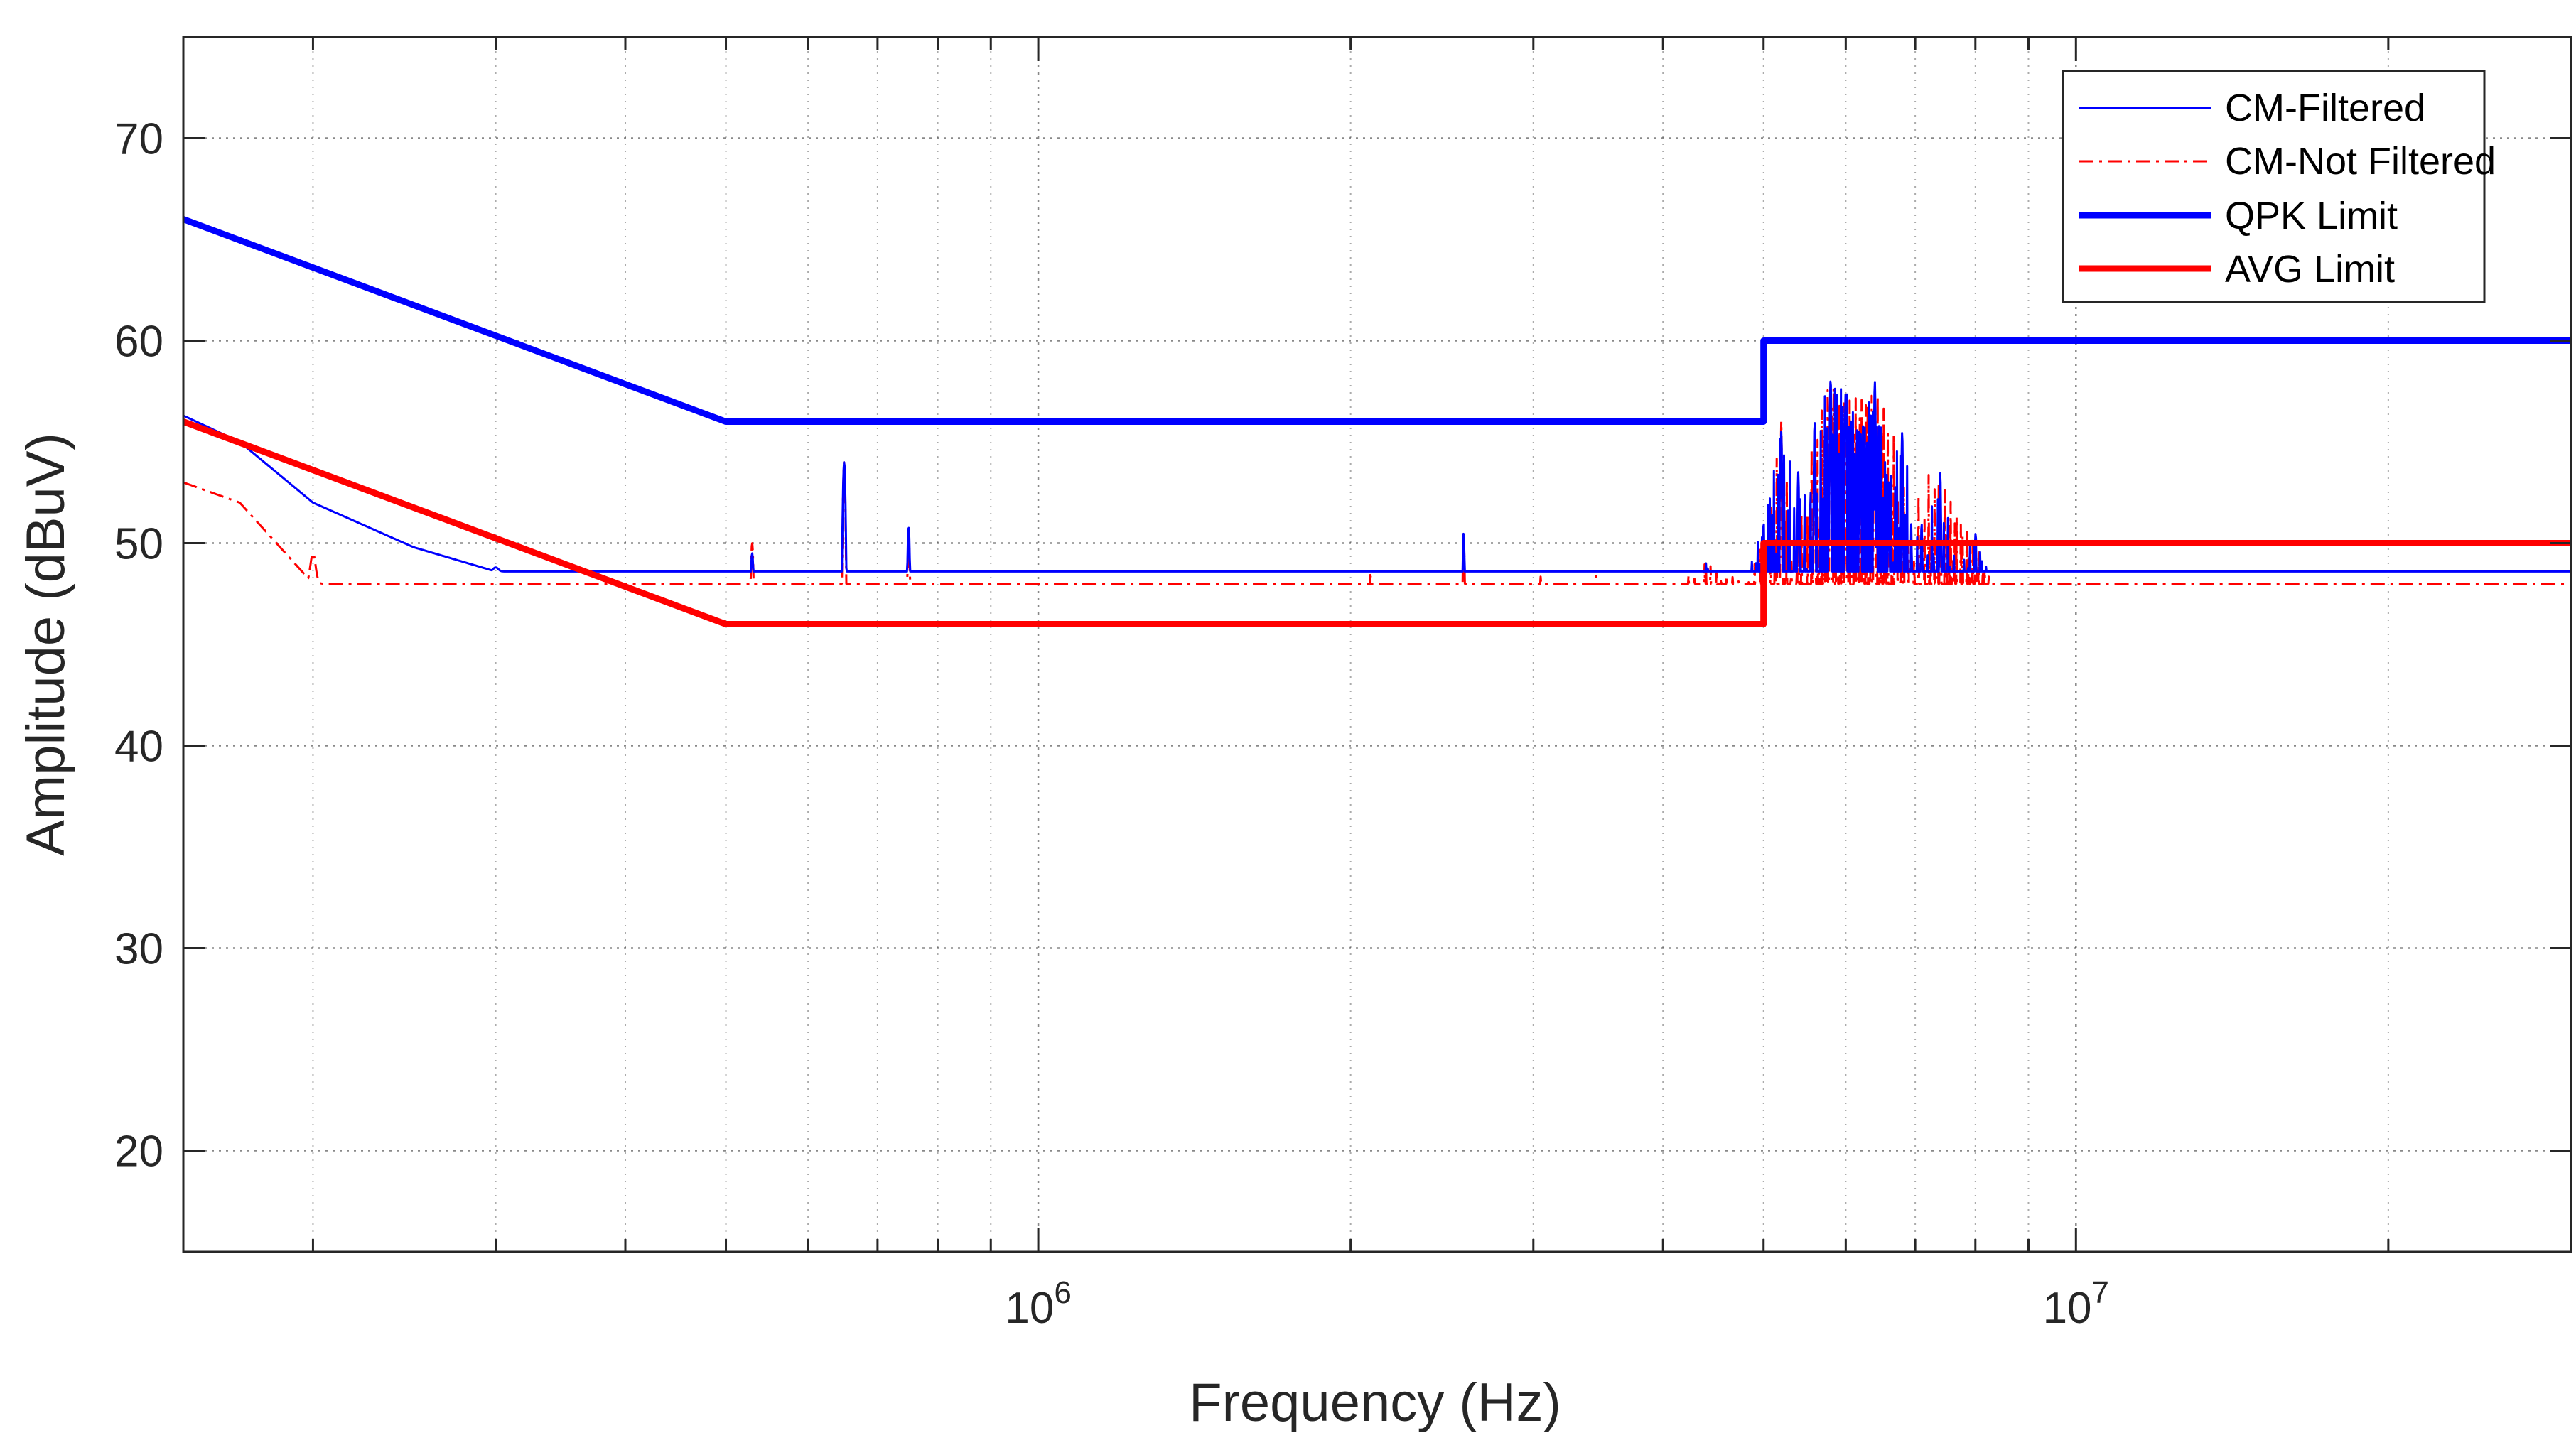  I want to click on legend-label-cm-filtered: CM-Filtered, so click(2325, 108).